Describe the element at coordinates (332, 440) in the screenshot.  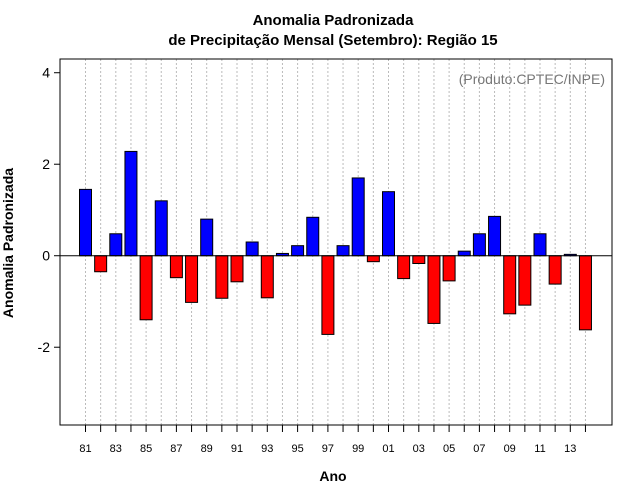
I see `x-axis: 81 83 85 87 89 91 93 95 97 99 01 03 05 07 09 11 13` at that location.